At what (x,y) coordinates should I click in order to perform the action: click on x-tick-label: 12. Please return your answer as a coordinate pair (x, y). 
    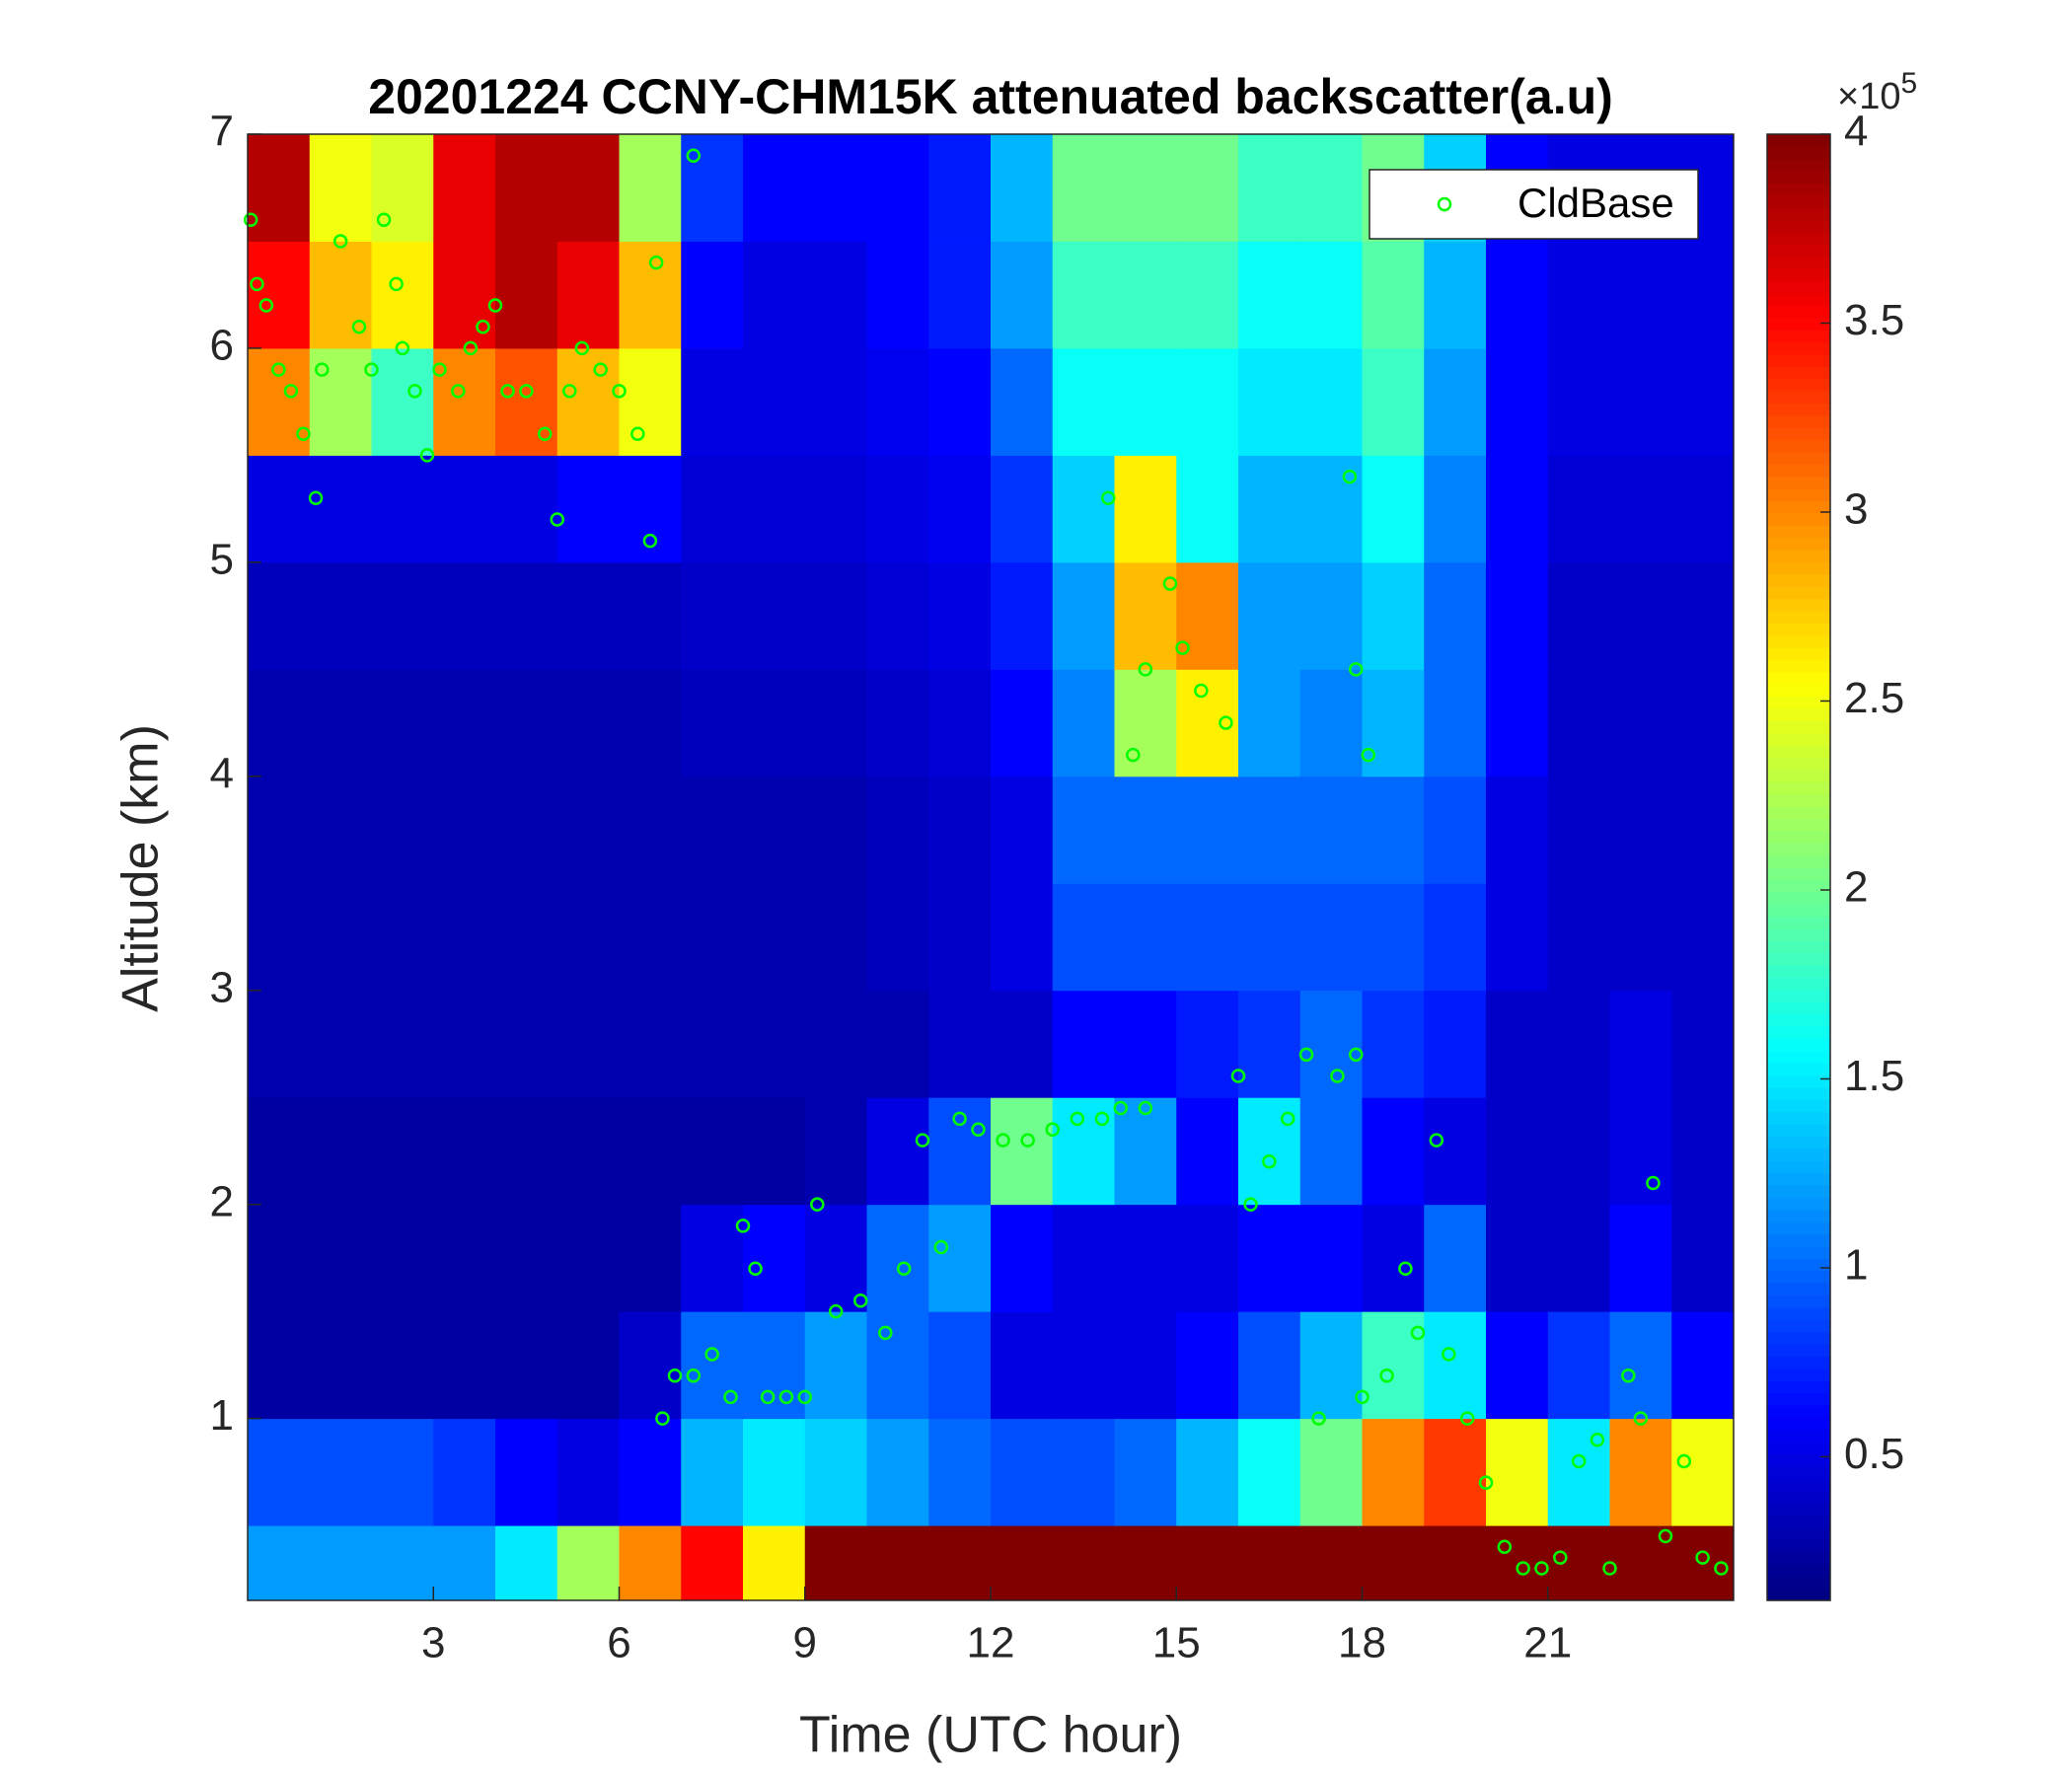
    Looking at the image, I should click on (991, 1643).